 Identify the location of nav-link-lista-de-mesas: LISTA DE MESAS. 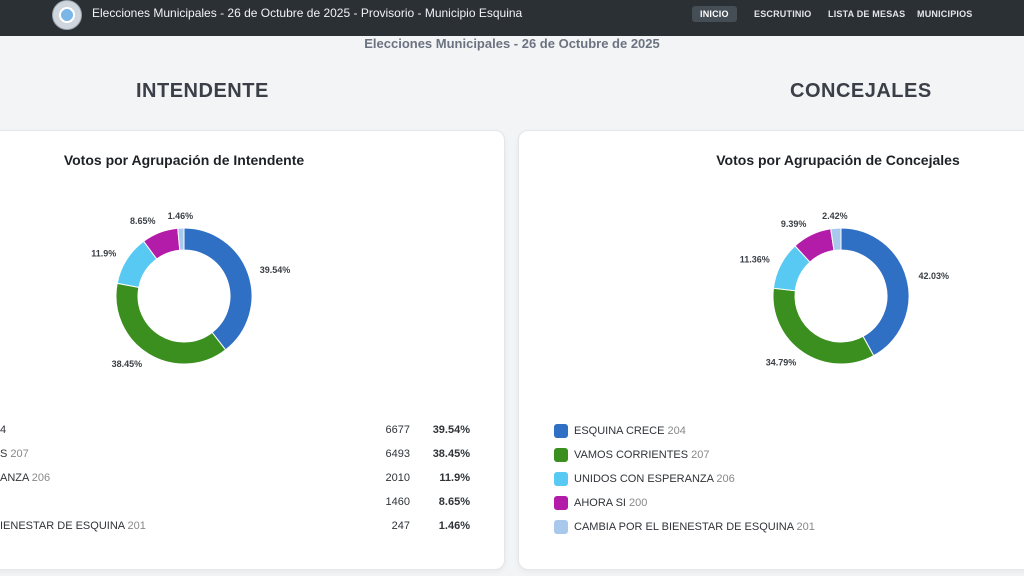
(867, 14).